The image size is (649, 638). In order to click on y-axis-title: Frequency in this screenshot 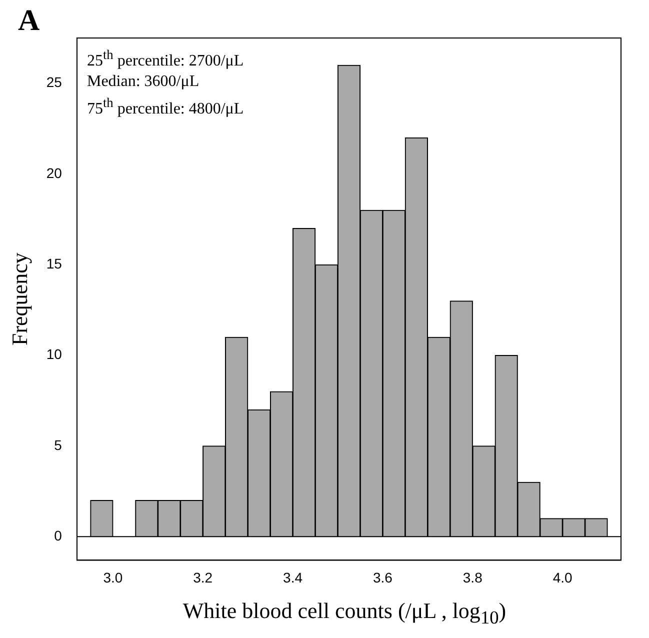, I will do `click(19, 299)`.